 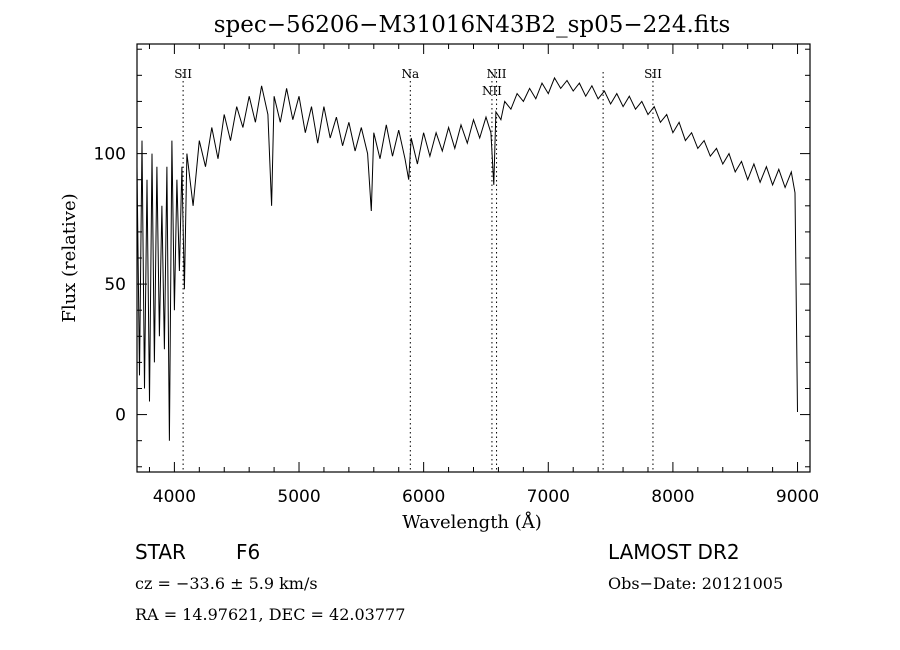 I want to click on x-tick-label: 9000, so click(x=797, y=497).